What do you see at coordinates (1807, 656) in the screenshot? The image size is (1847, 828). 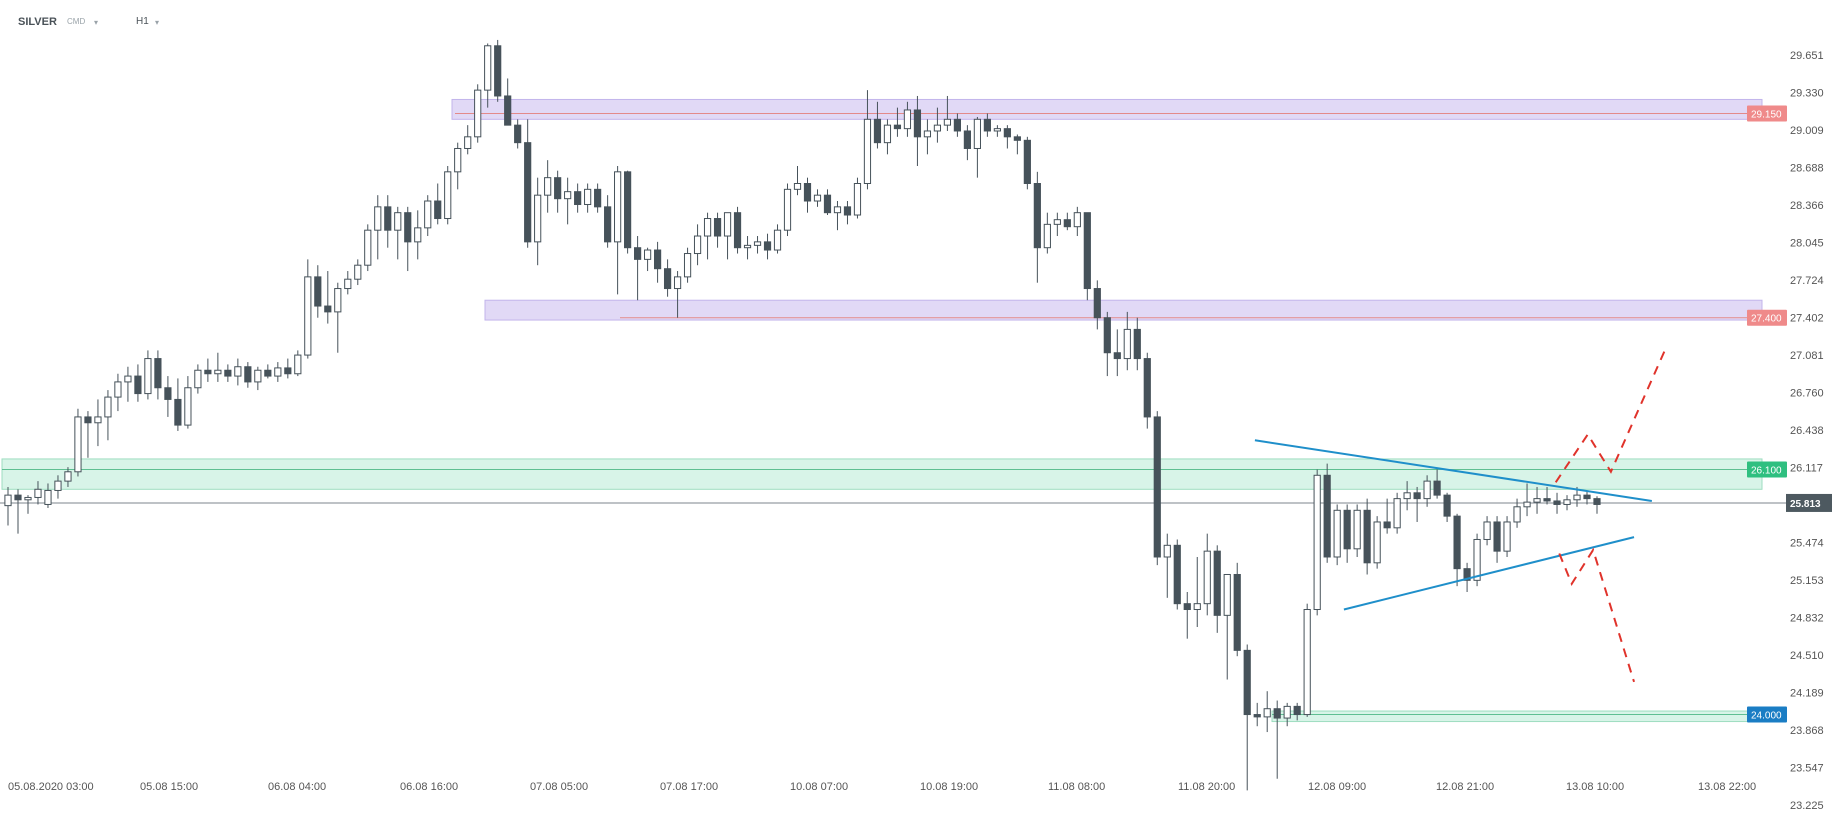 I see `y-axis-tick: 24.510` at bounding box center [1807, 656].